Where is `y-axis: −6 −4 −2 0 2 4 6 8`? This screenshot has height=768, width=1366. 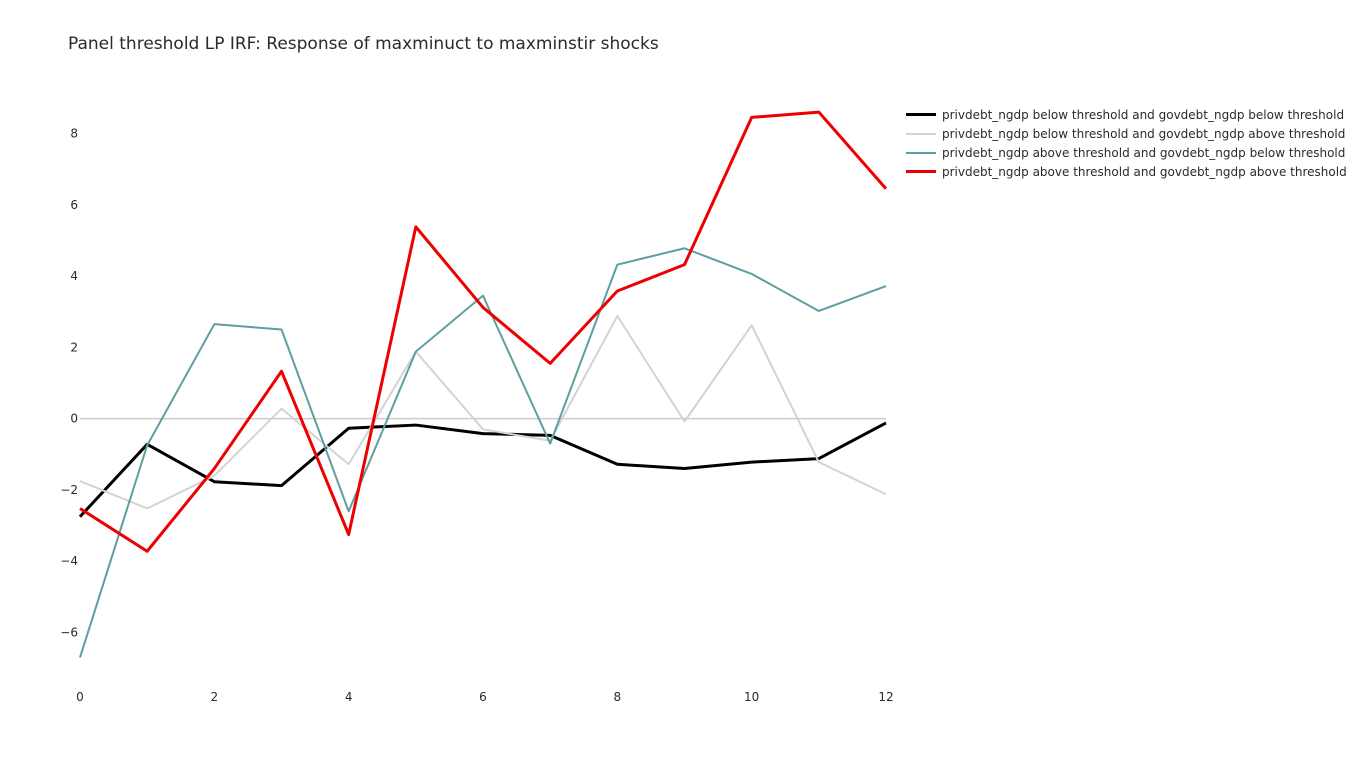
y-axis: −6 −4 −2 0 2 4 6 8 is located at coordinates (69, 382).